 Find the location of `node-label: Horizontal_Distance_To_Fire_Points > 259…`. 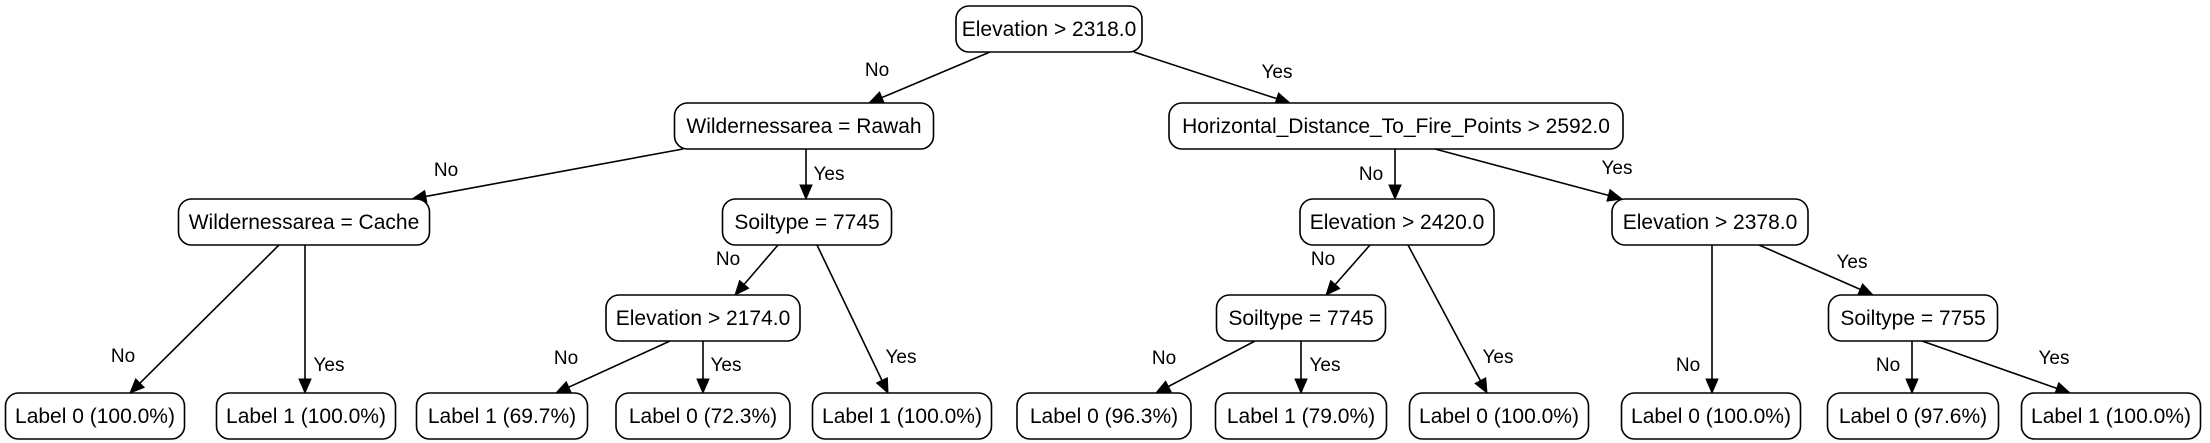

node-label: Horizontal_Distance_To_Fire_Points > 259… is located at coordinates (1396, 126).